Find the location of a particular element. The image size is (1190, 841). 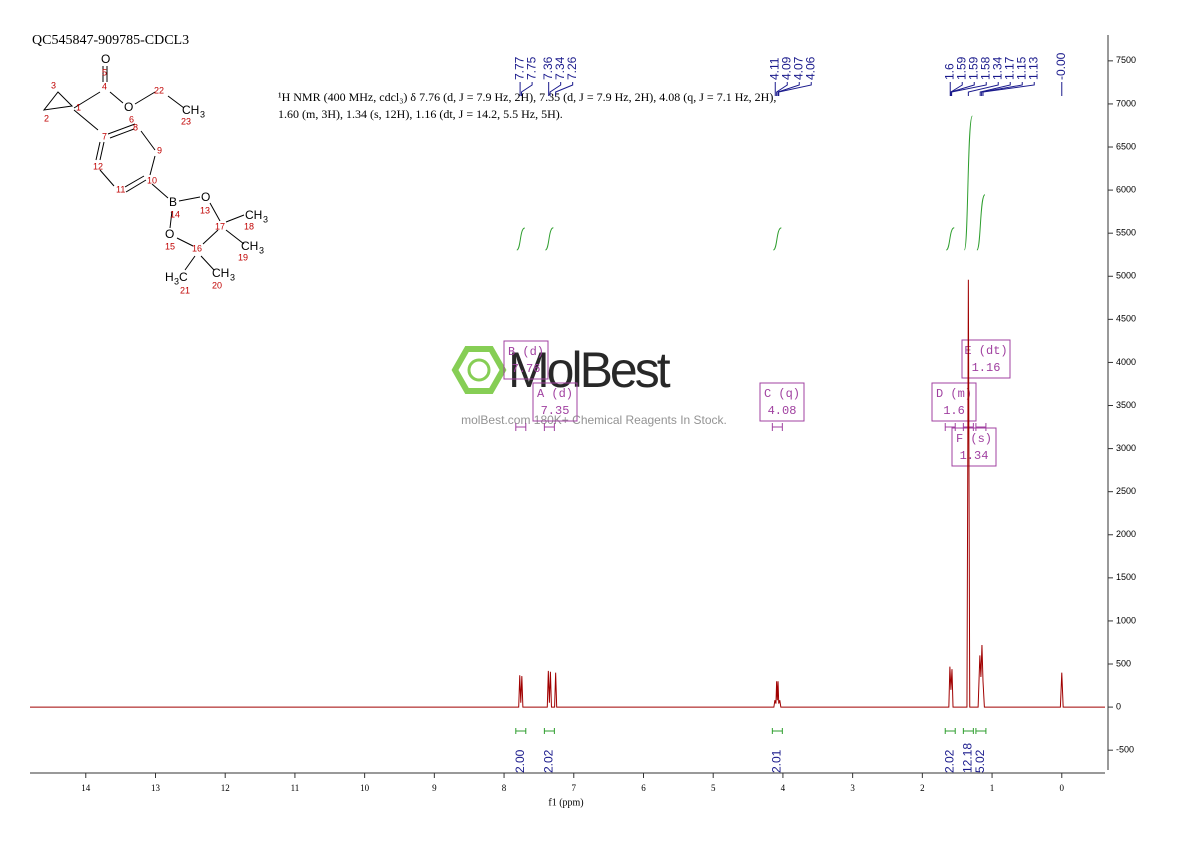

peak-label: 1.59 is located at coordinates (961, 68).